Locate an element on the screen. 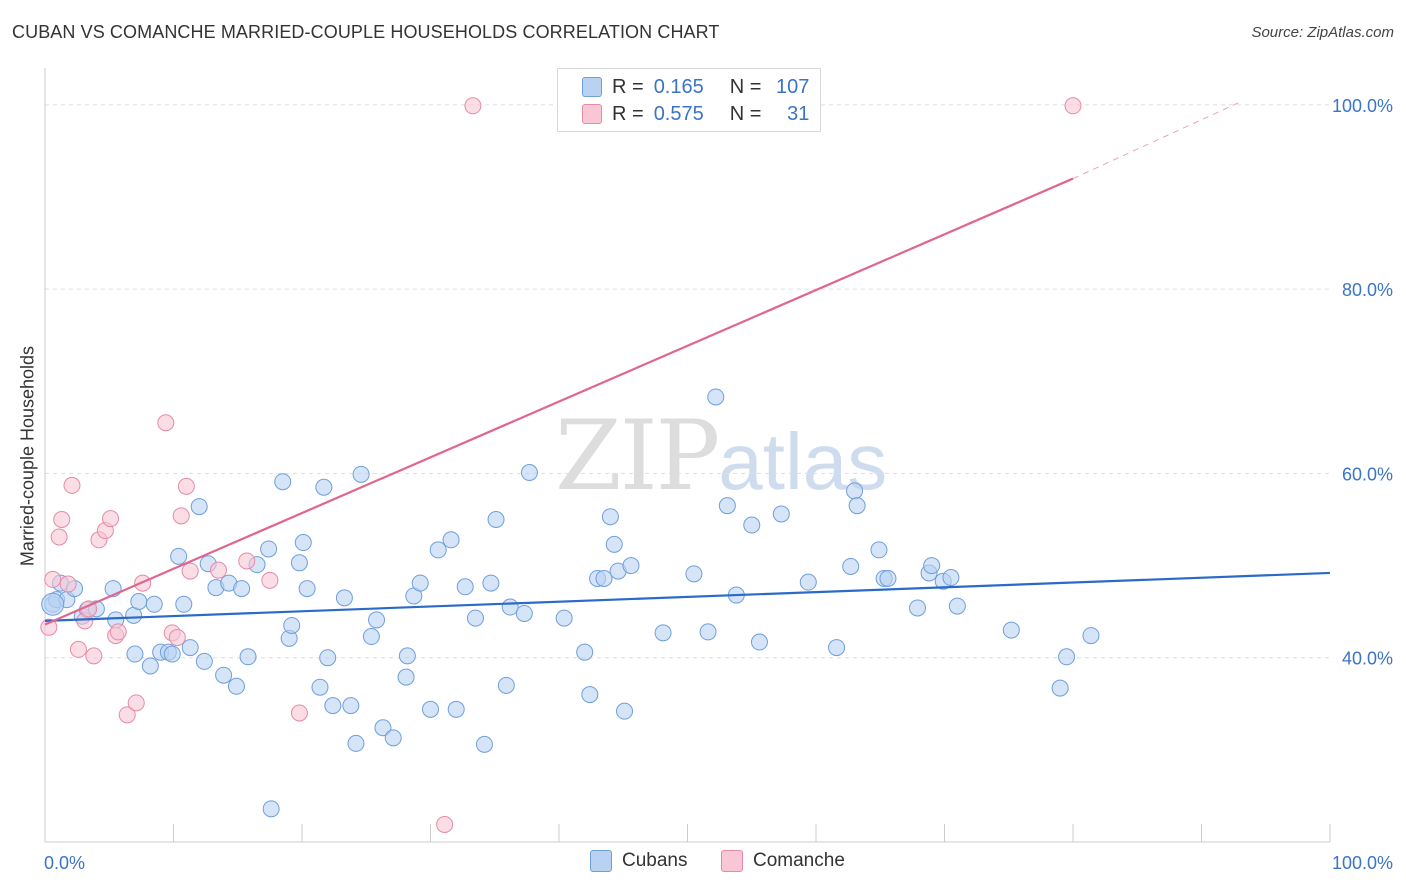  y-tick-label: 40.0% is located at coordinates (1367, 659).